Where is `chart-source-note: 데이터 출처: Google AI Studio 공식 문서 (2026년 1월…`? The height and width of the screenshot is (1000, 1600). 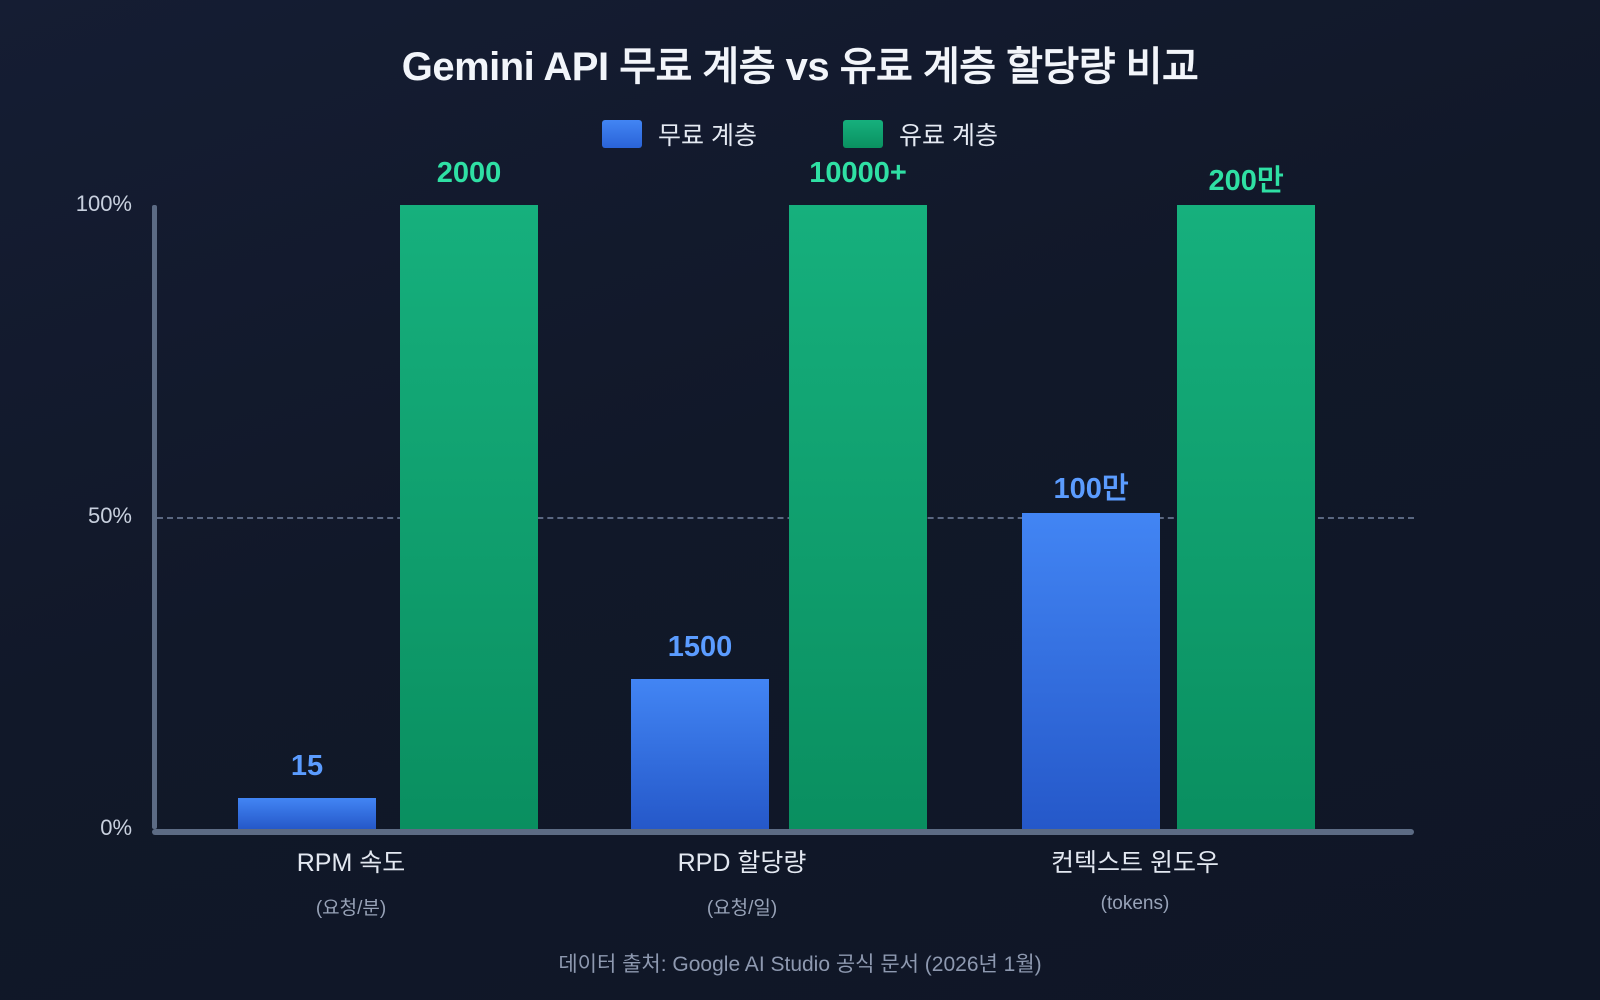
chart-source-note: 데이터 출처: Google AI Studio 공식 문서 (2026년 1월… is located at coordinates (800, 964).